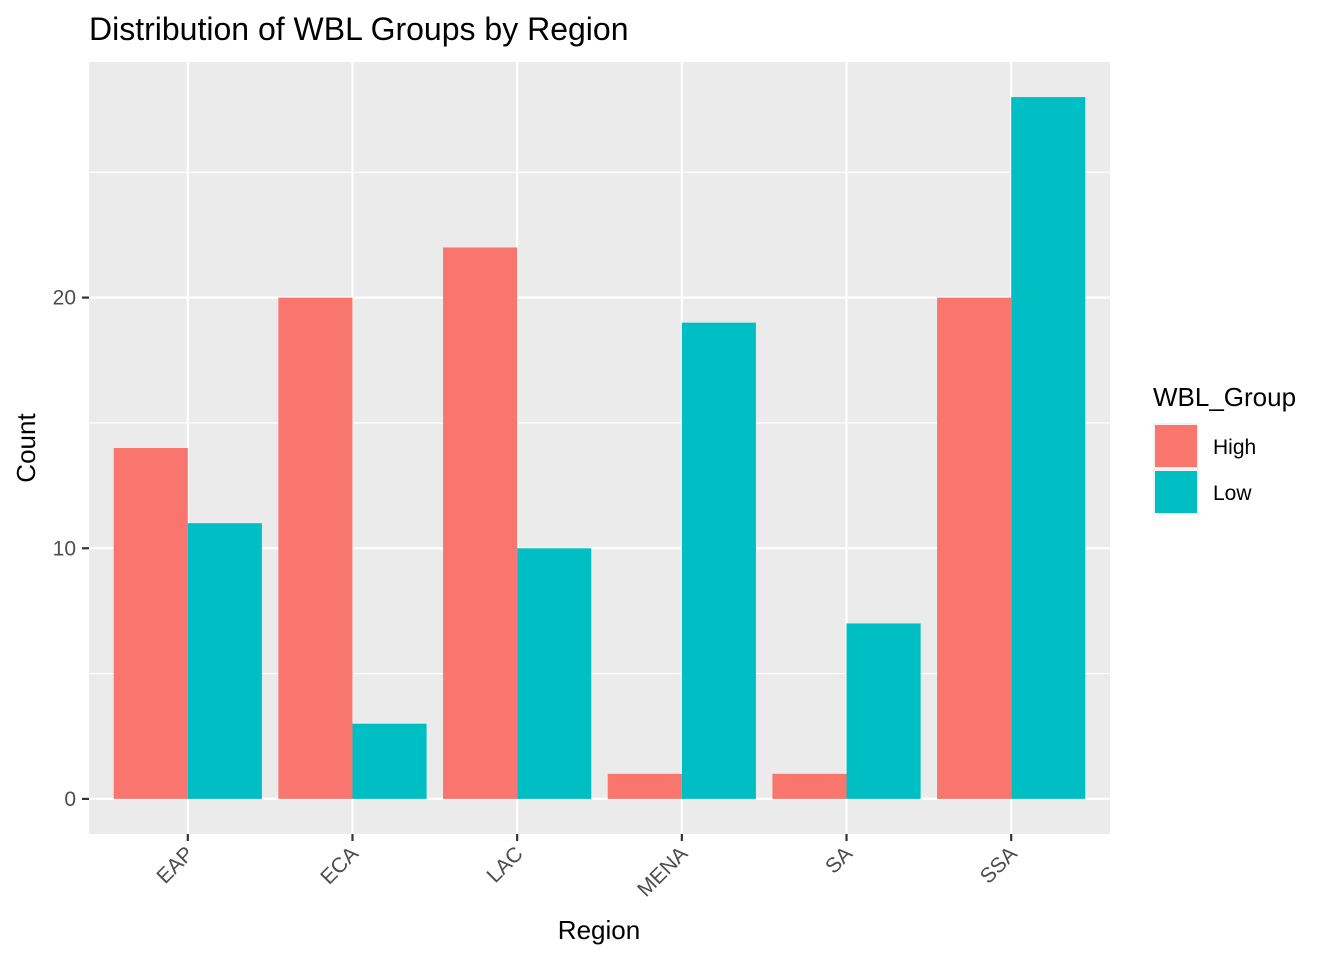  I want to click on x-tick-label: EAP, so click(175, 865).